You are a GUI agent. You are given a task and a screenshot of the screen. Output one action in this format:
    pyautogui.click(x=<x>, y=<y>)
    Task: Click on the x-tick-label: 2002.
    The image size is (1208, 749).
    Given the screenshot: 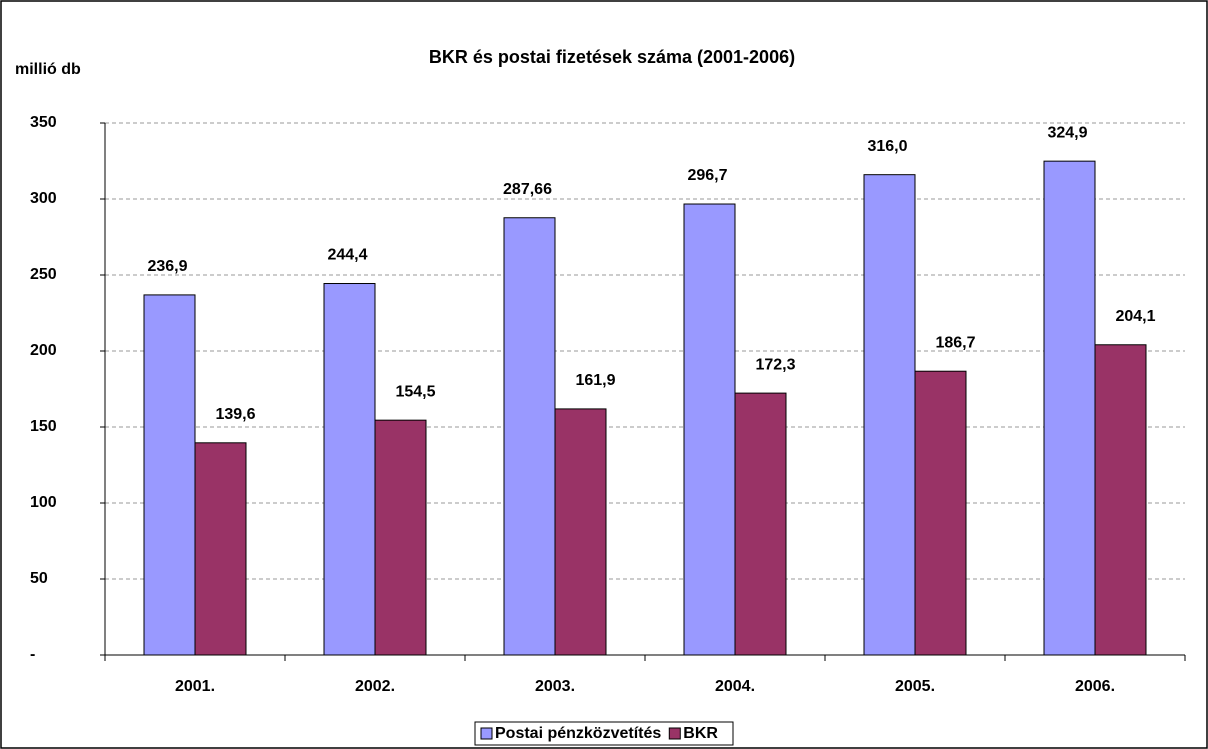 What is the action you would take?
    pyautogui.click(x=375, y=686)
    